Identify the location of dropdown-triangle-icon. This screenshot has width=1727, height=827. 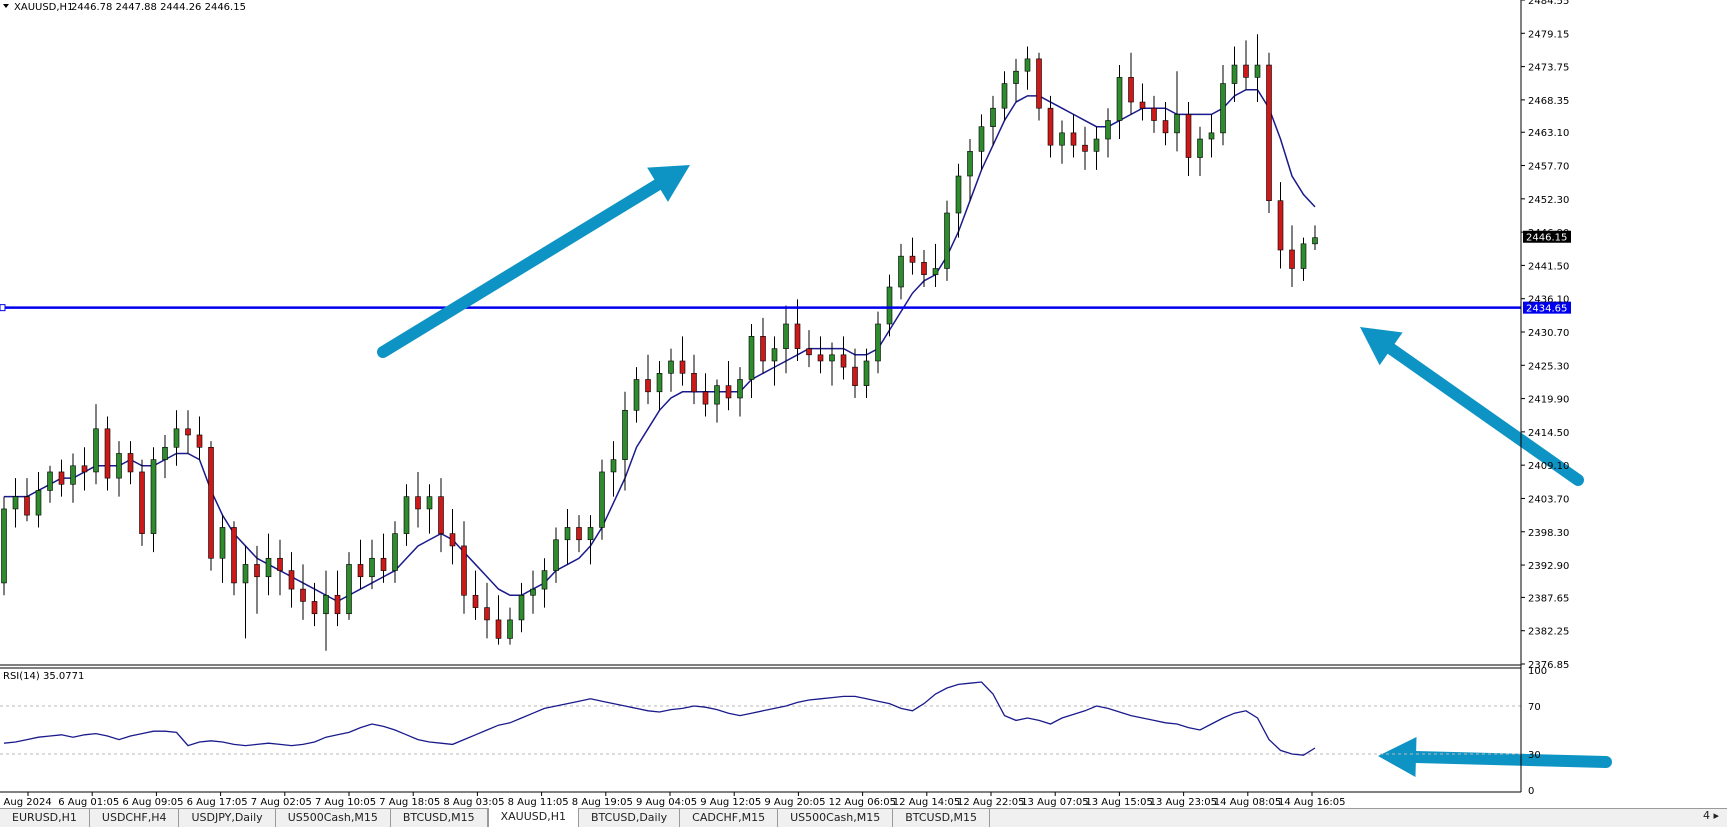
(6, 6).